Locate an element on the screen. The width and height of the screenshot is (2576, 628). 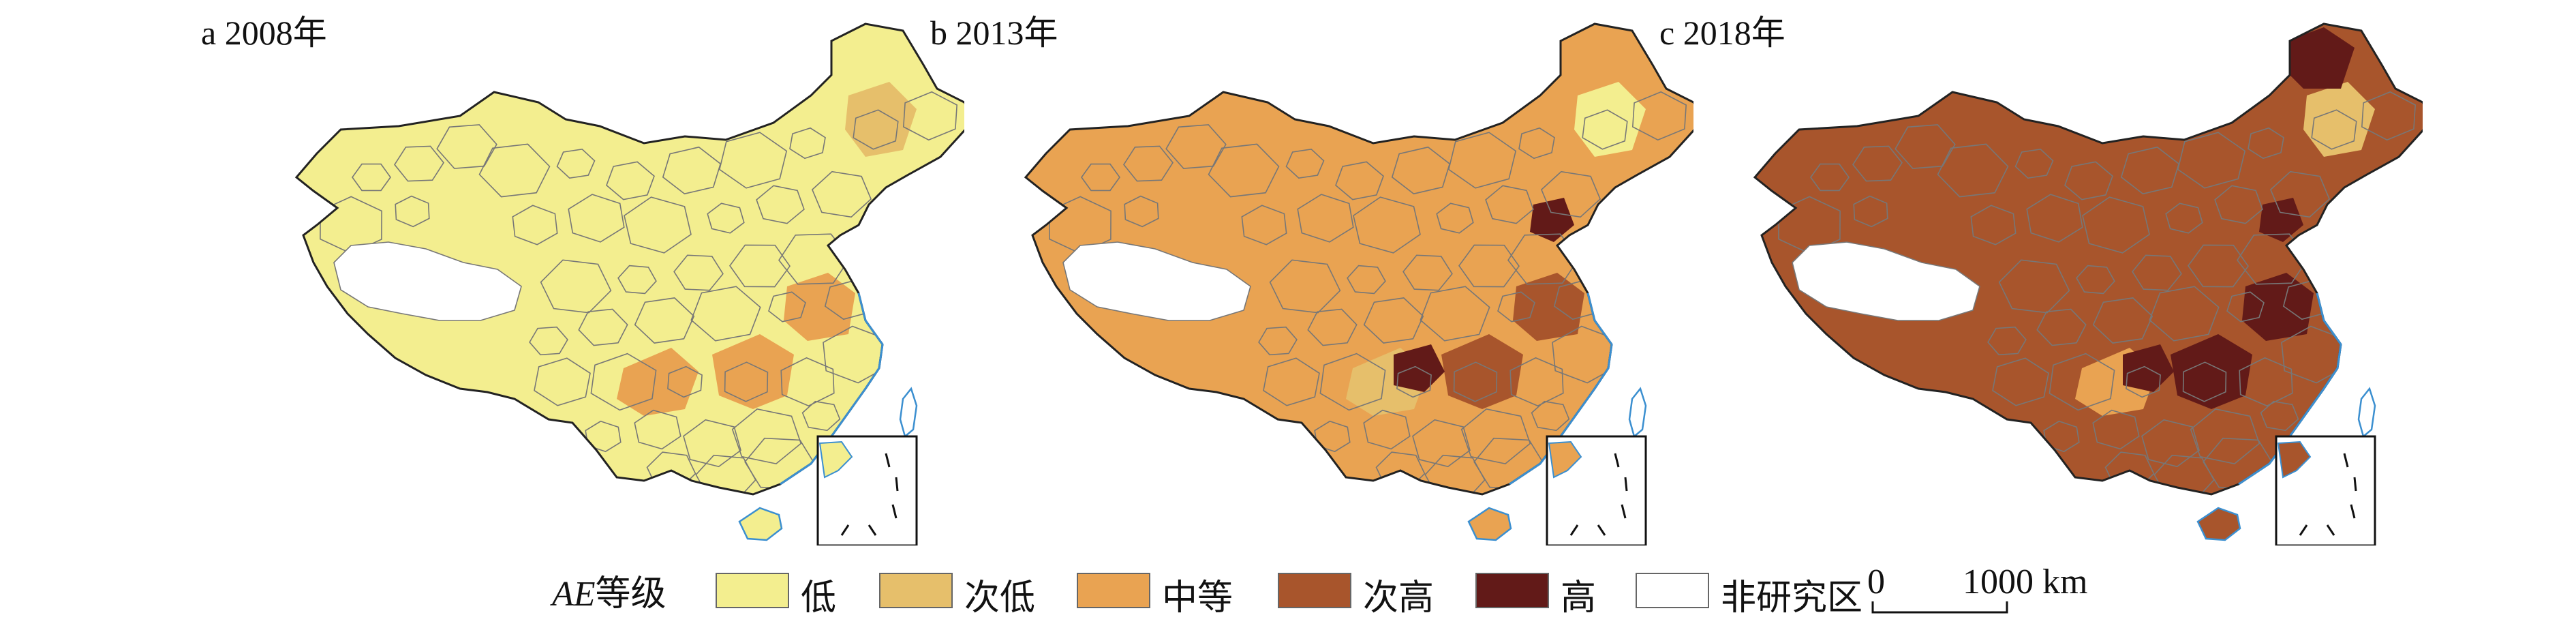
panel-label: b 2013年 is located at coordinates (994, 33).